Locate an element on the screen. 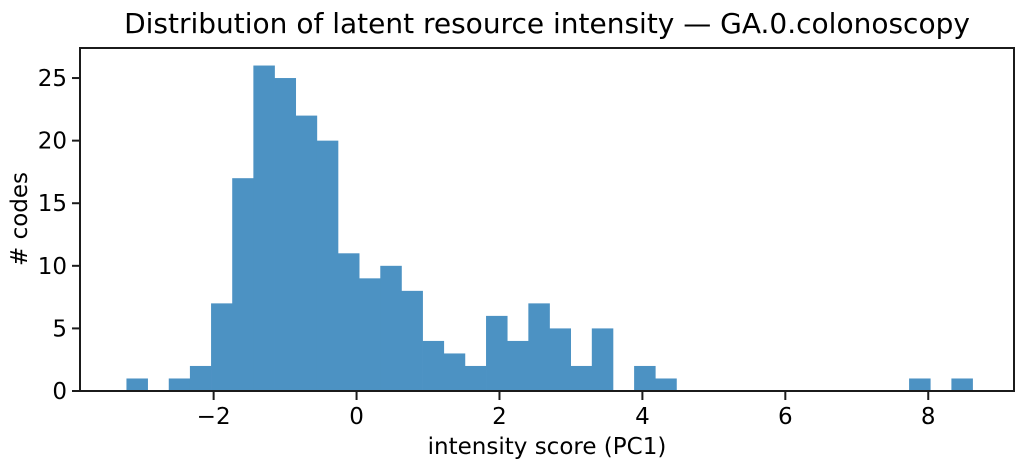 The image size is (1029, 470). x-tick-label: 2 is located at coordinates (499, 417).